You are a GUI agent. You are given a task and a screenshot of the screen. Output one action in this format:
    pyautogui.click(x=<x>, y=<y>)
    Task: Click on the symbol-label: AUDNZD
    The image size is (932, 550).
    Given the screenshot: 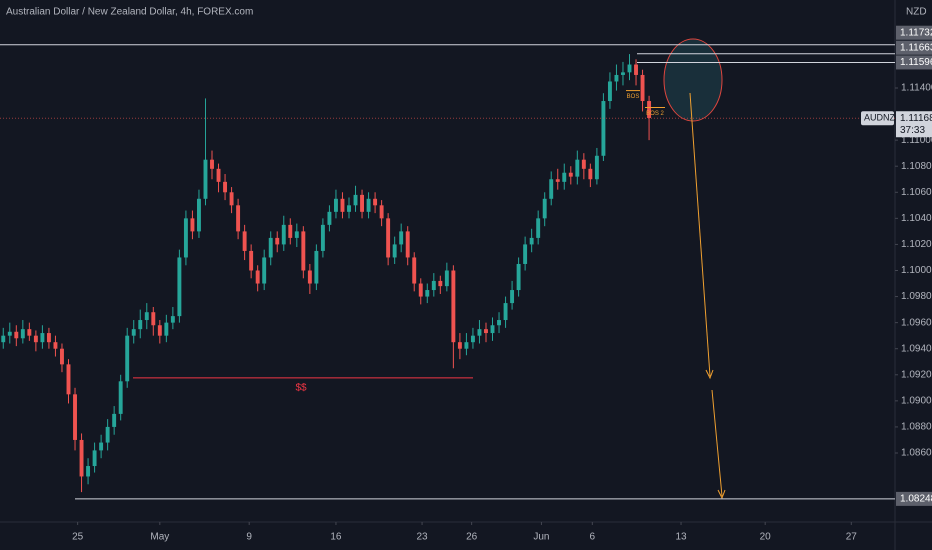 What is the action you would take?
    pyautogui.click(x=883, y=118)
    